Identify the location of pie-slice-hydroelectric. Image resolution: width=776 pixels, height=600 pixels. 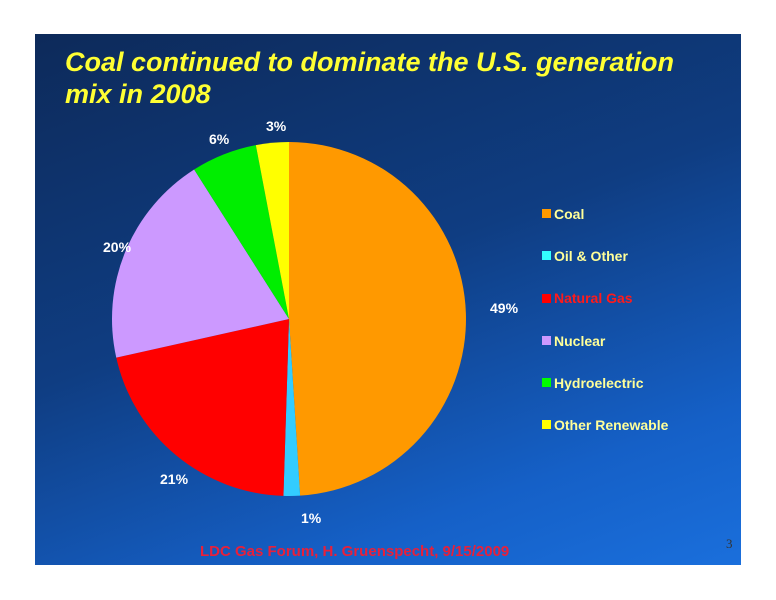
(241, 232).